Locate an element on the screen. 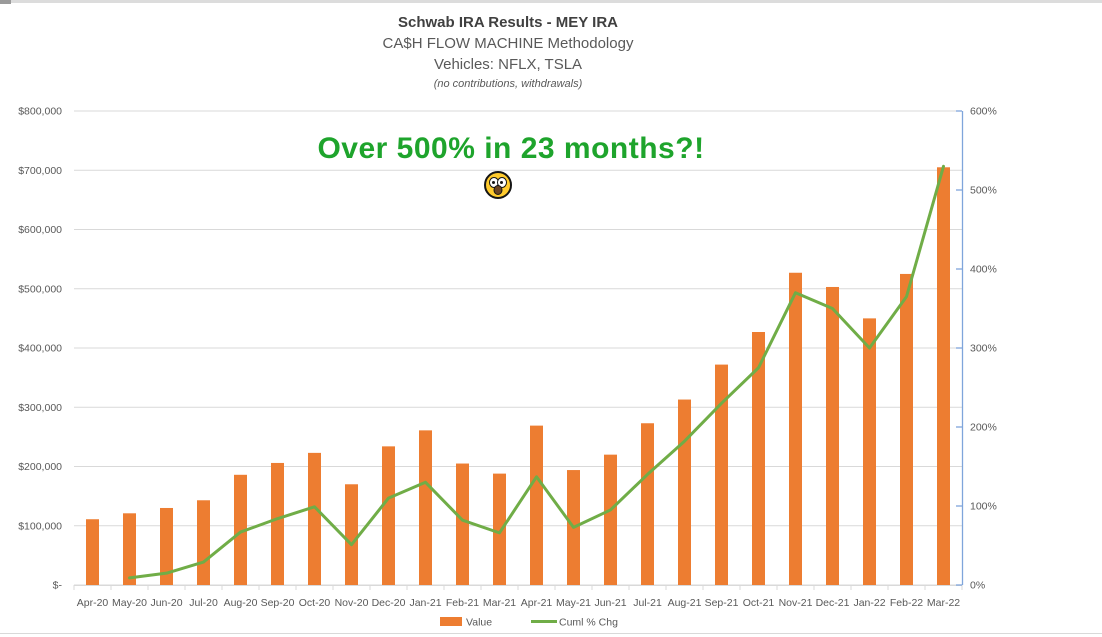 The height and width of the screenshot is (637, 1102). right-axis-tick-label: 500% is located at coordinates (983, 191).